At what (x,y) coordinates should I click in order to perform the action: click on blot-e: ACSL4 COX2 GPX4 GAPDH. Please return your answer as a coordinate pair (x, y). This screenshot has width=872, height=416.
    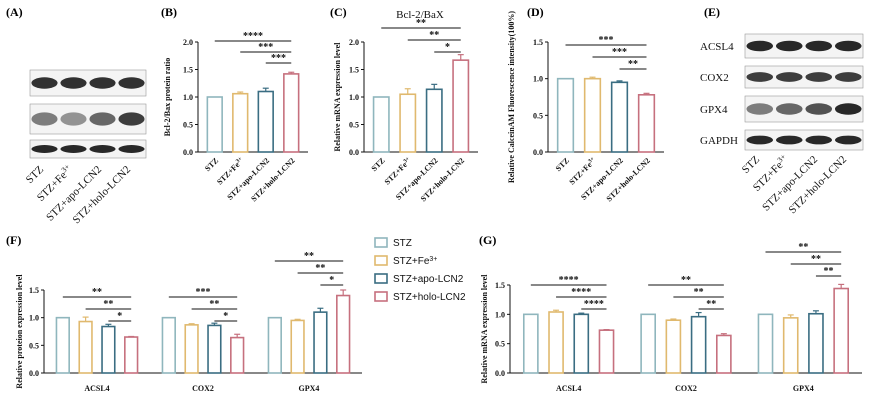
    Looking at the image, I should click on (782, 92).